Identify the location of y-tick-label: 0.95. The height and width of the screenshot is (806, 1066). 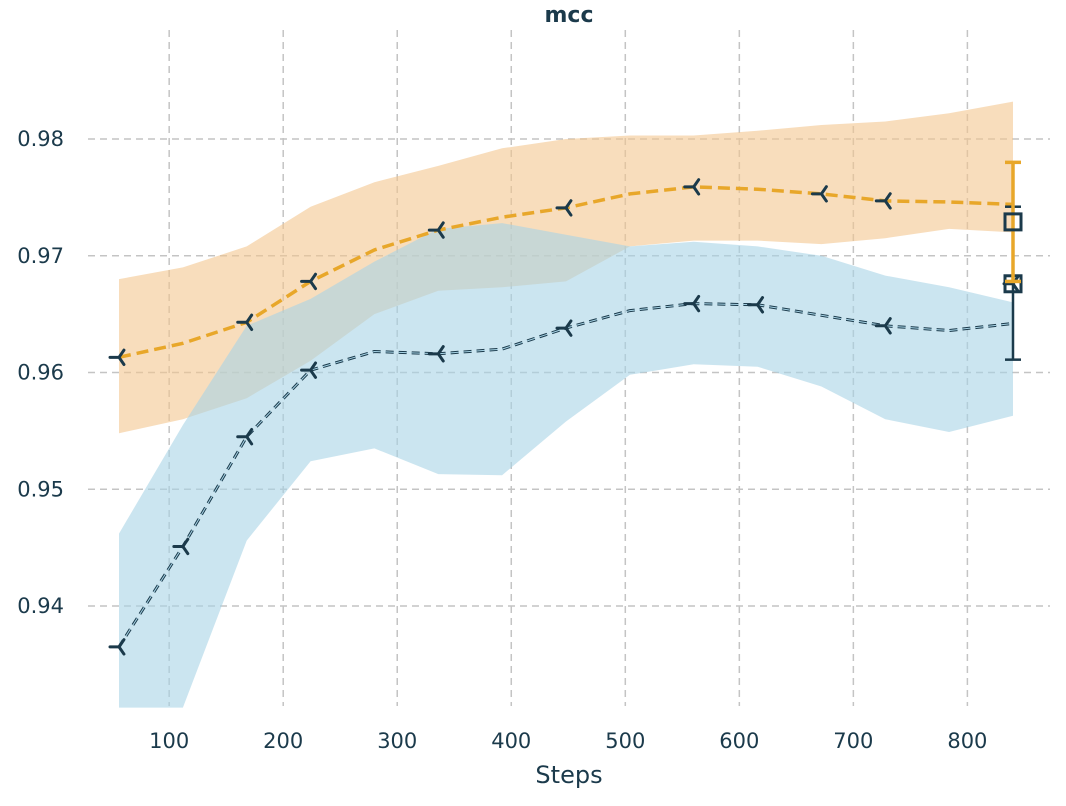
(40, 489).